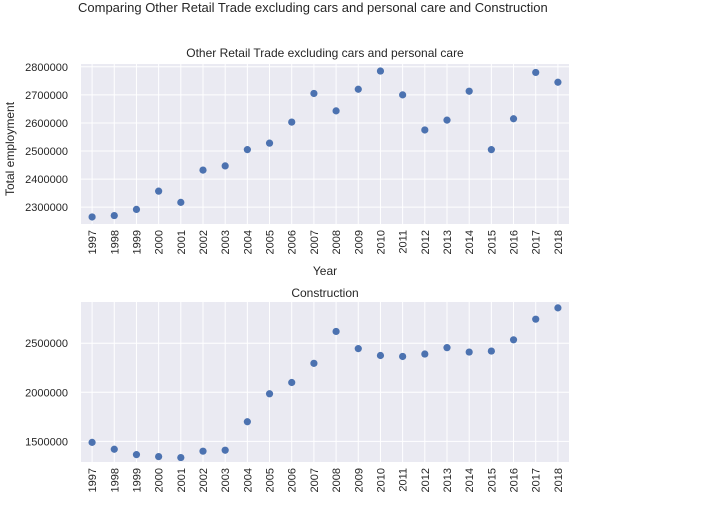 The image size is (726, 507). What do you see at coordinates (46, 68) in the screenshot?
I see `y-tick-label: 2800000` at bounding box center [46, 68].